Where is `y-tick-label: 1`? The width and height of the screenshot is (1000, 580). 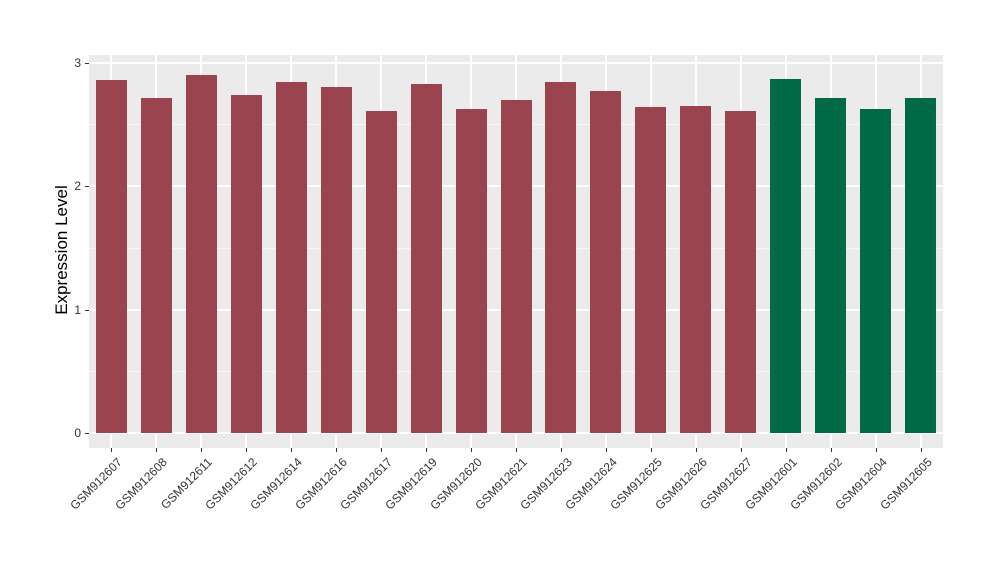
y-tick-label: 1 is located at coordinates (77, 309).